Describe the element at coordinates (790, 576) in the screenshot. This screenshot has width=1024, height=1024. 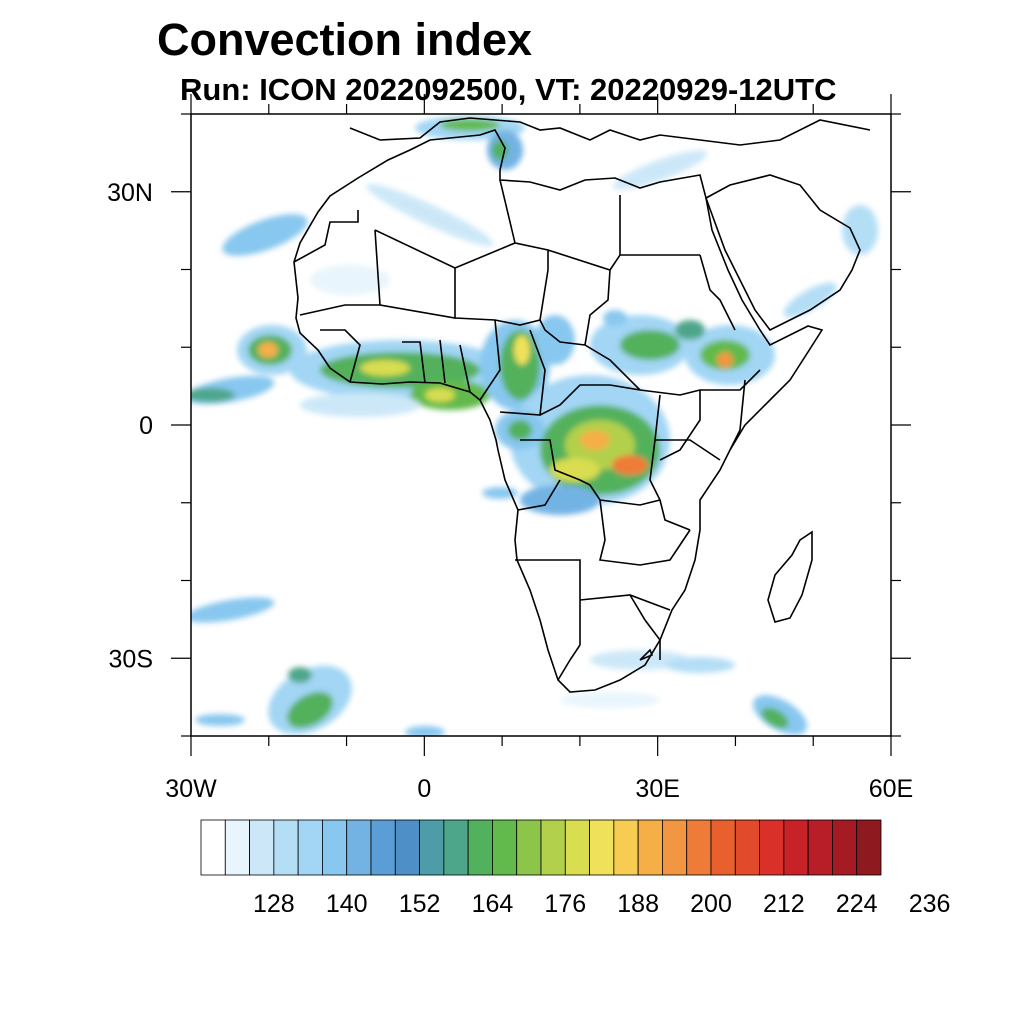
I see `madagascar-coastline` at that location.